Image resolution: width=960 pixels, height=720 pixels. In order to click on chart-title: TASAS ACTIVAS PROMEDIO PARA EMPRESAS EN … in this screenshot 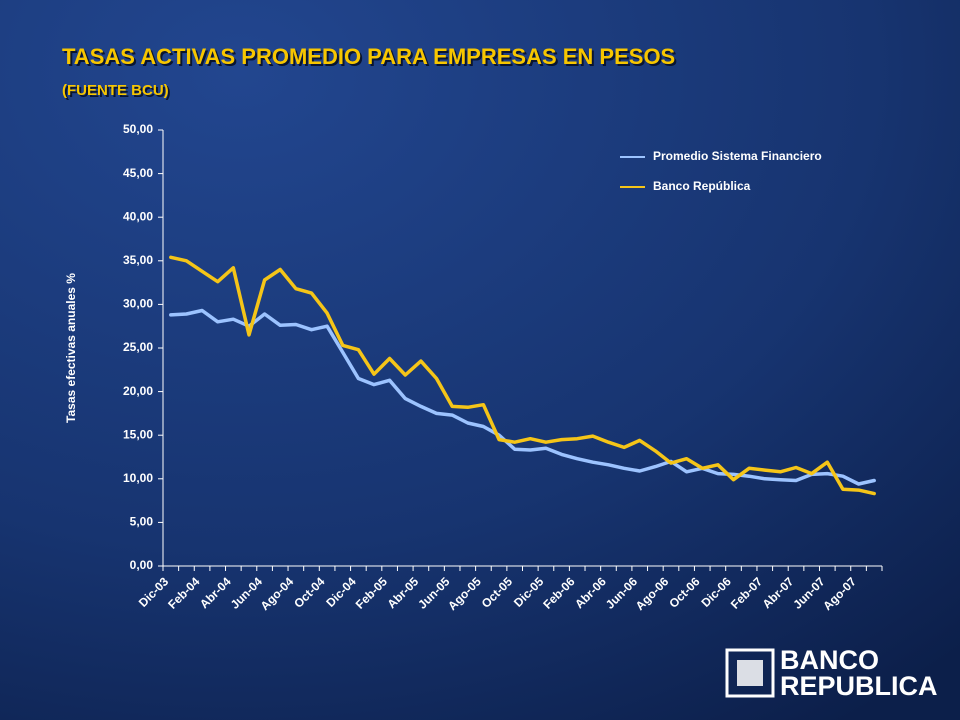, I will do `click(368, 56)`.